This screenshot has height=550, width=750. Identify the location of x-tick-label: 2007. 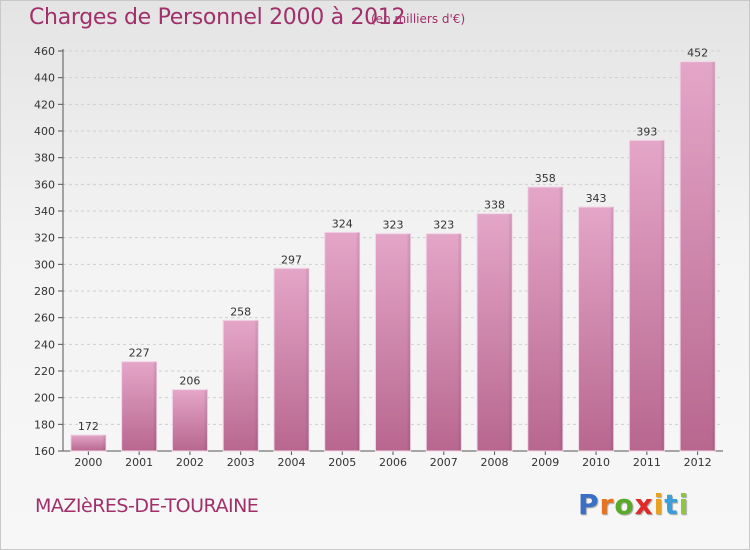
(444, 462).